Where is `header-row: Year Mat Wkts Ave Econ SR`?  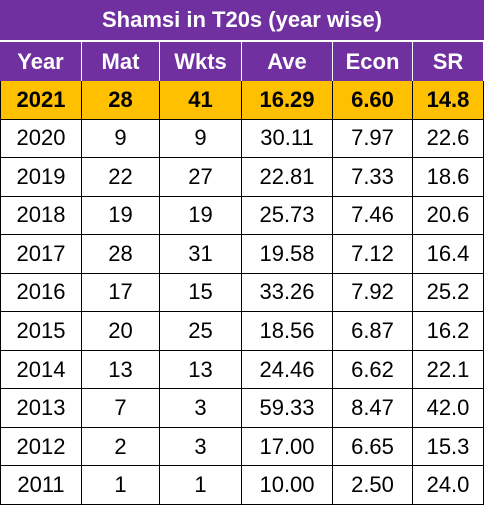
header-row: Year Mat Wkts Ave Econ SR is located at coordinates (242, 60).